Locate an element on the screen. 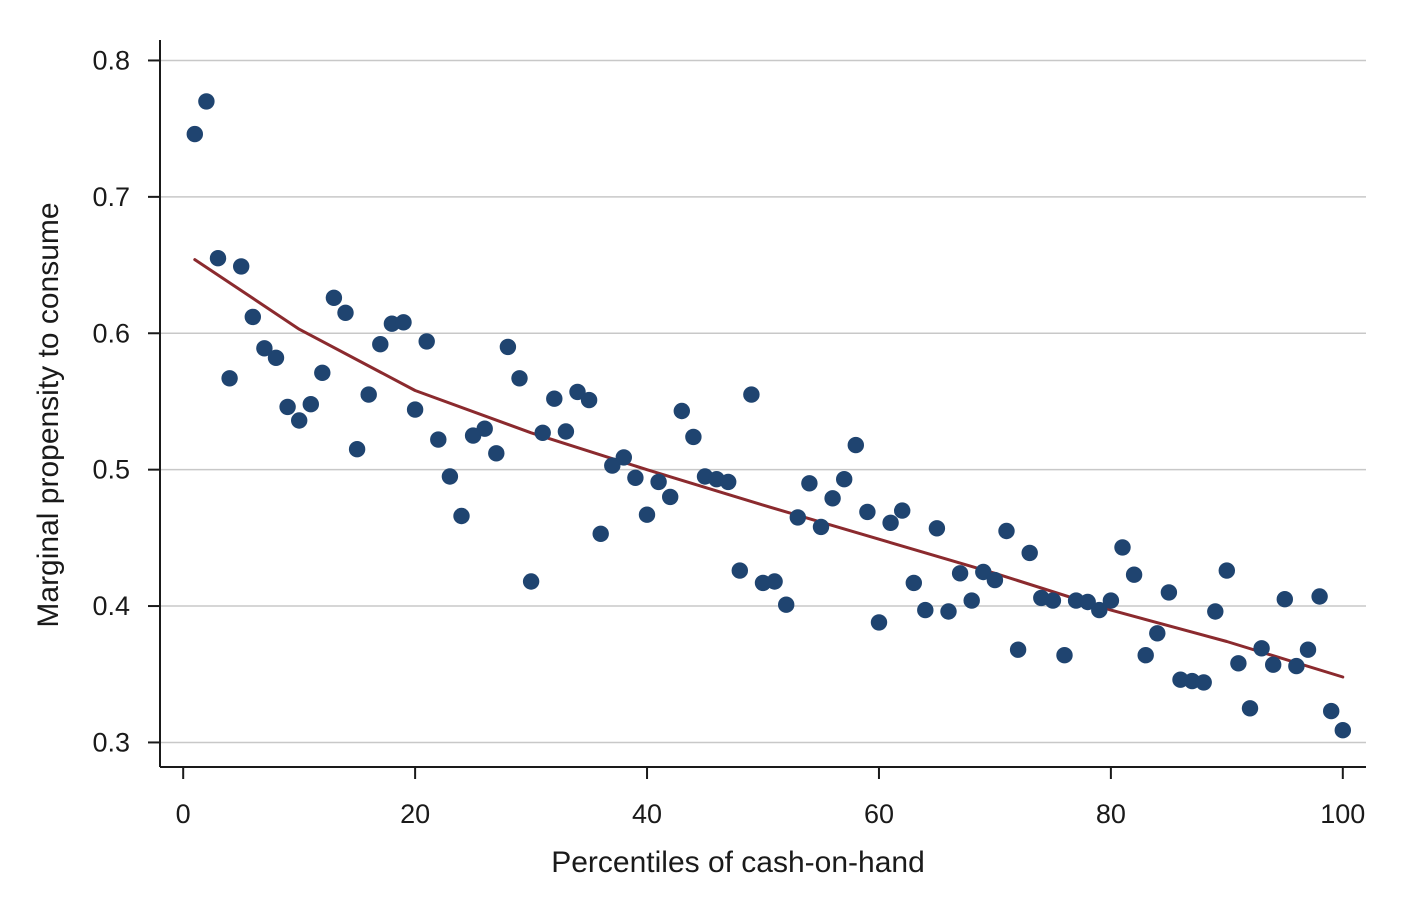 The image size is (1423, 898). y-tick-label: 0.4 is located at coordinates (111, 606).